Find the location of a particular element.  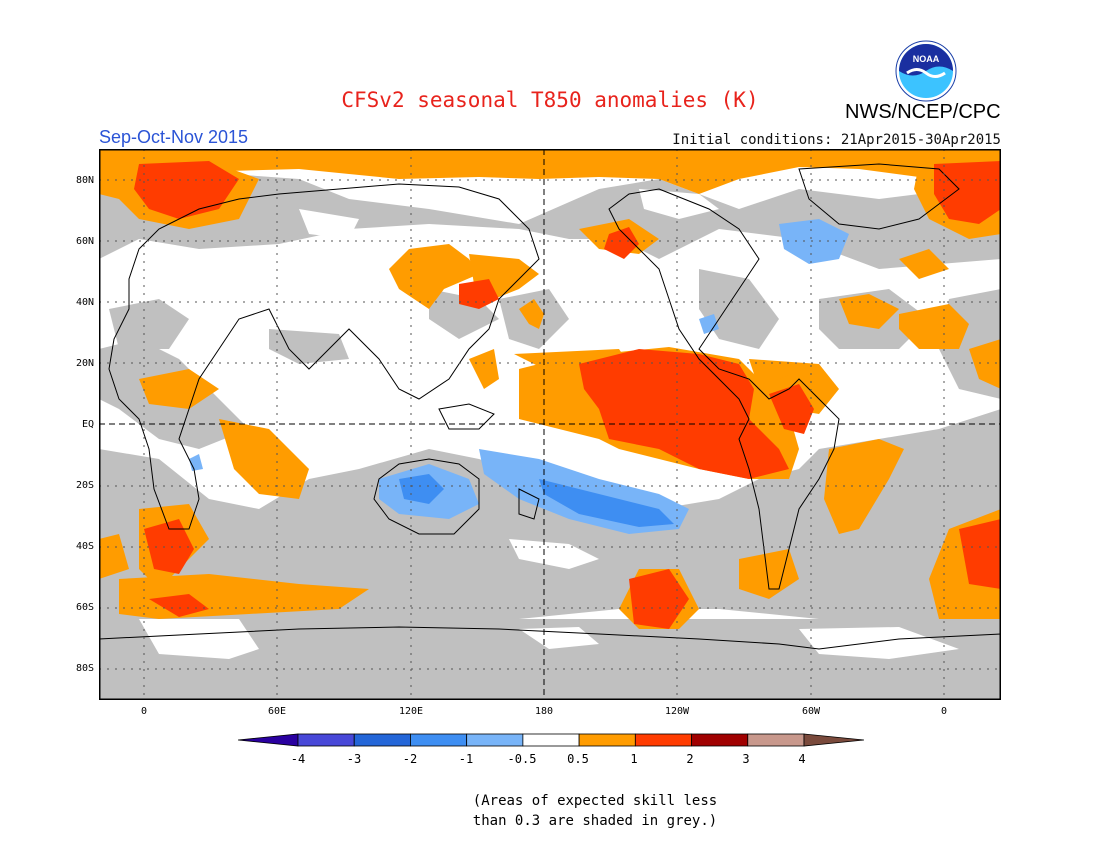

lon-label-120e: 120E is located at coordinates (411, 711).